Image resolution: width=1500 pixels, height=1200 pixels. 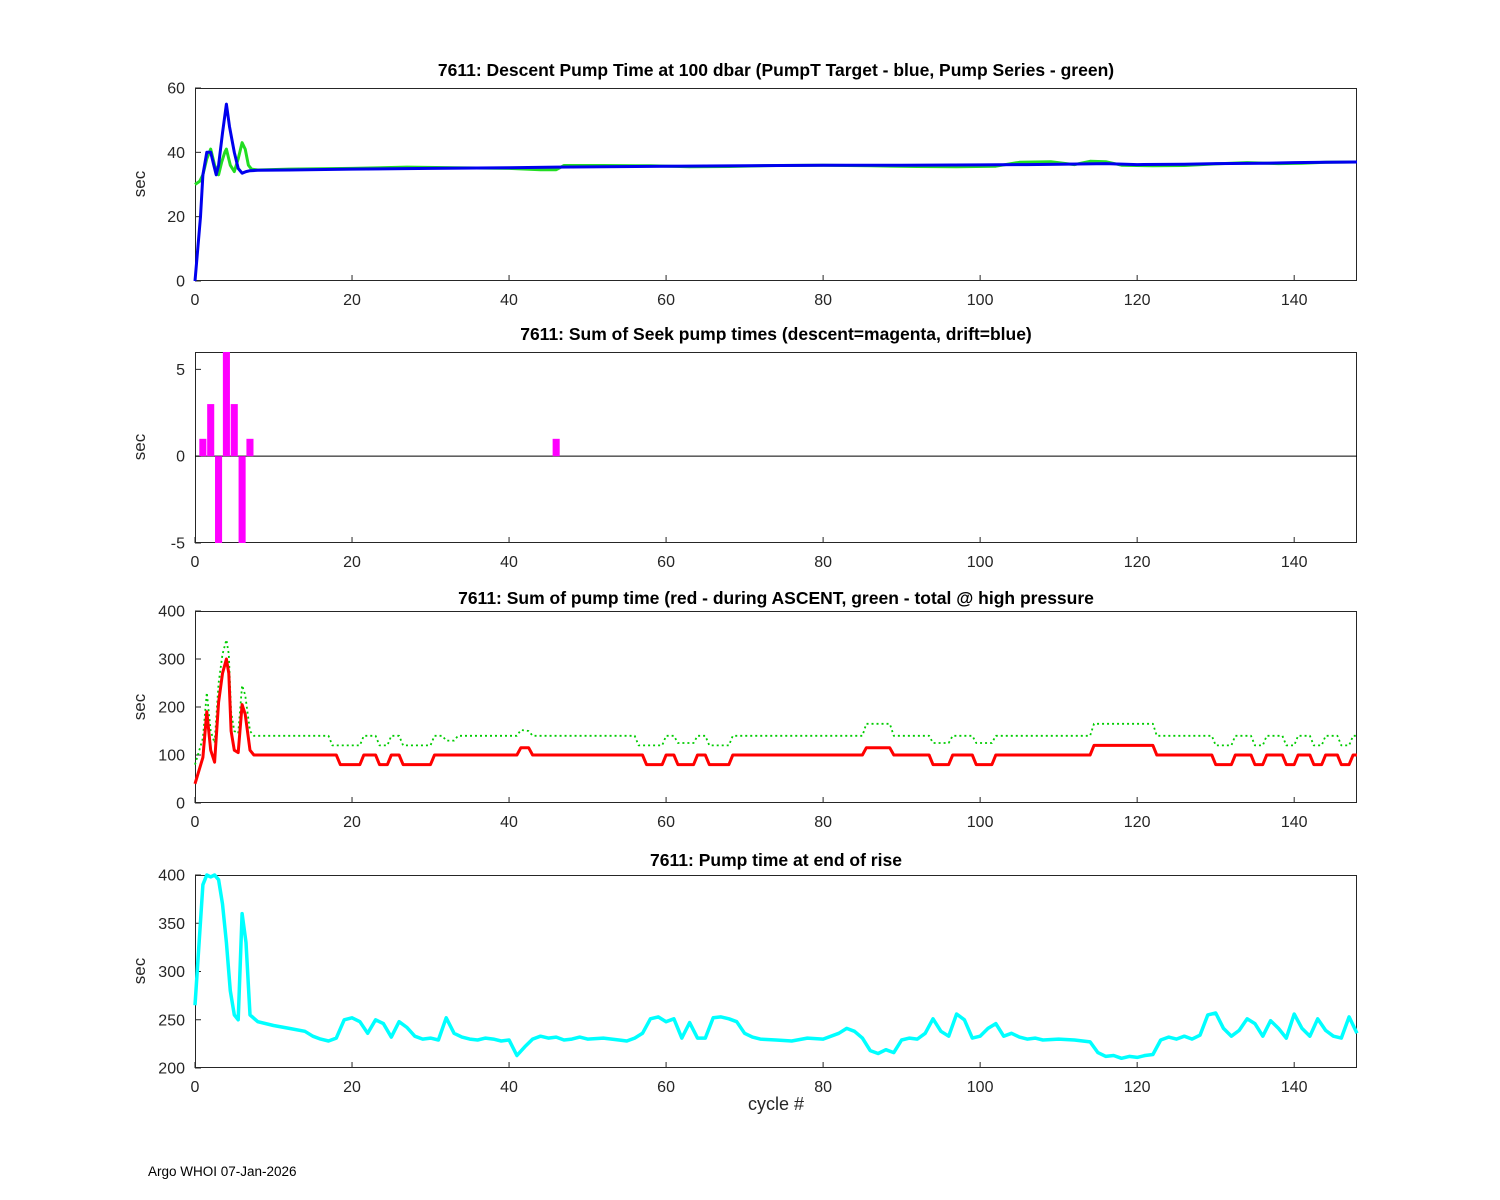 I want to click on subplot-4-ylabel: sec, so click(x=139, y=971).